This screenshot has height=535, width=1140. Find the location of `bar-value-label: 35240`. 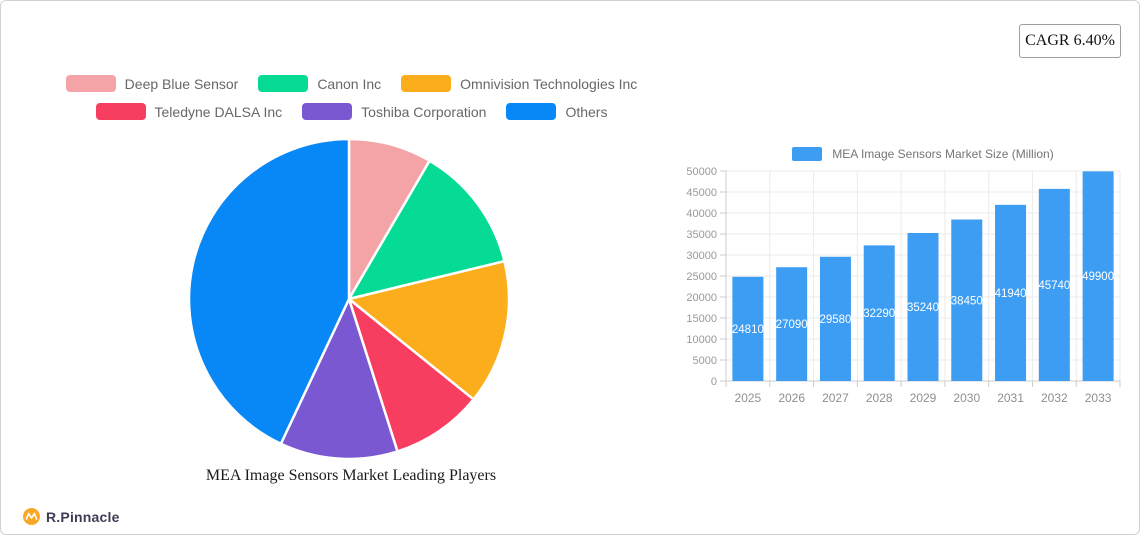

bar-value-label: 35240 is located at coordinates (923, 308).